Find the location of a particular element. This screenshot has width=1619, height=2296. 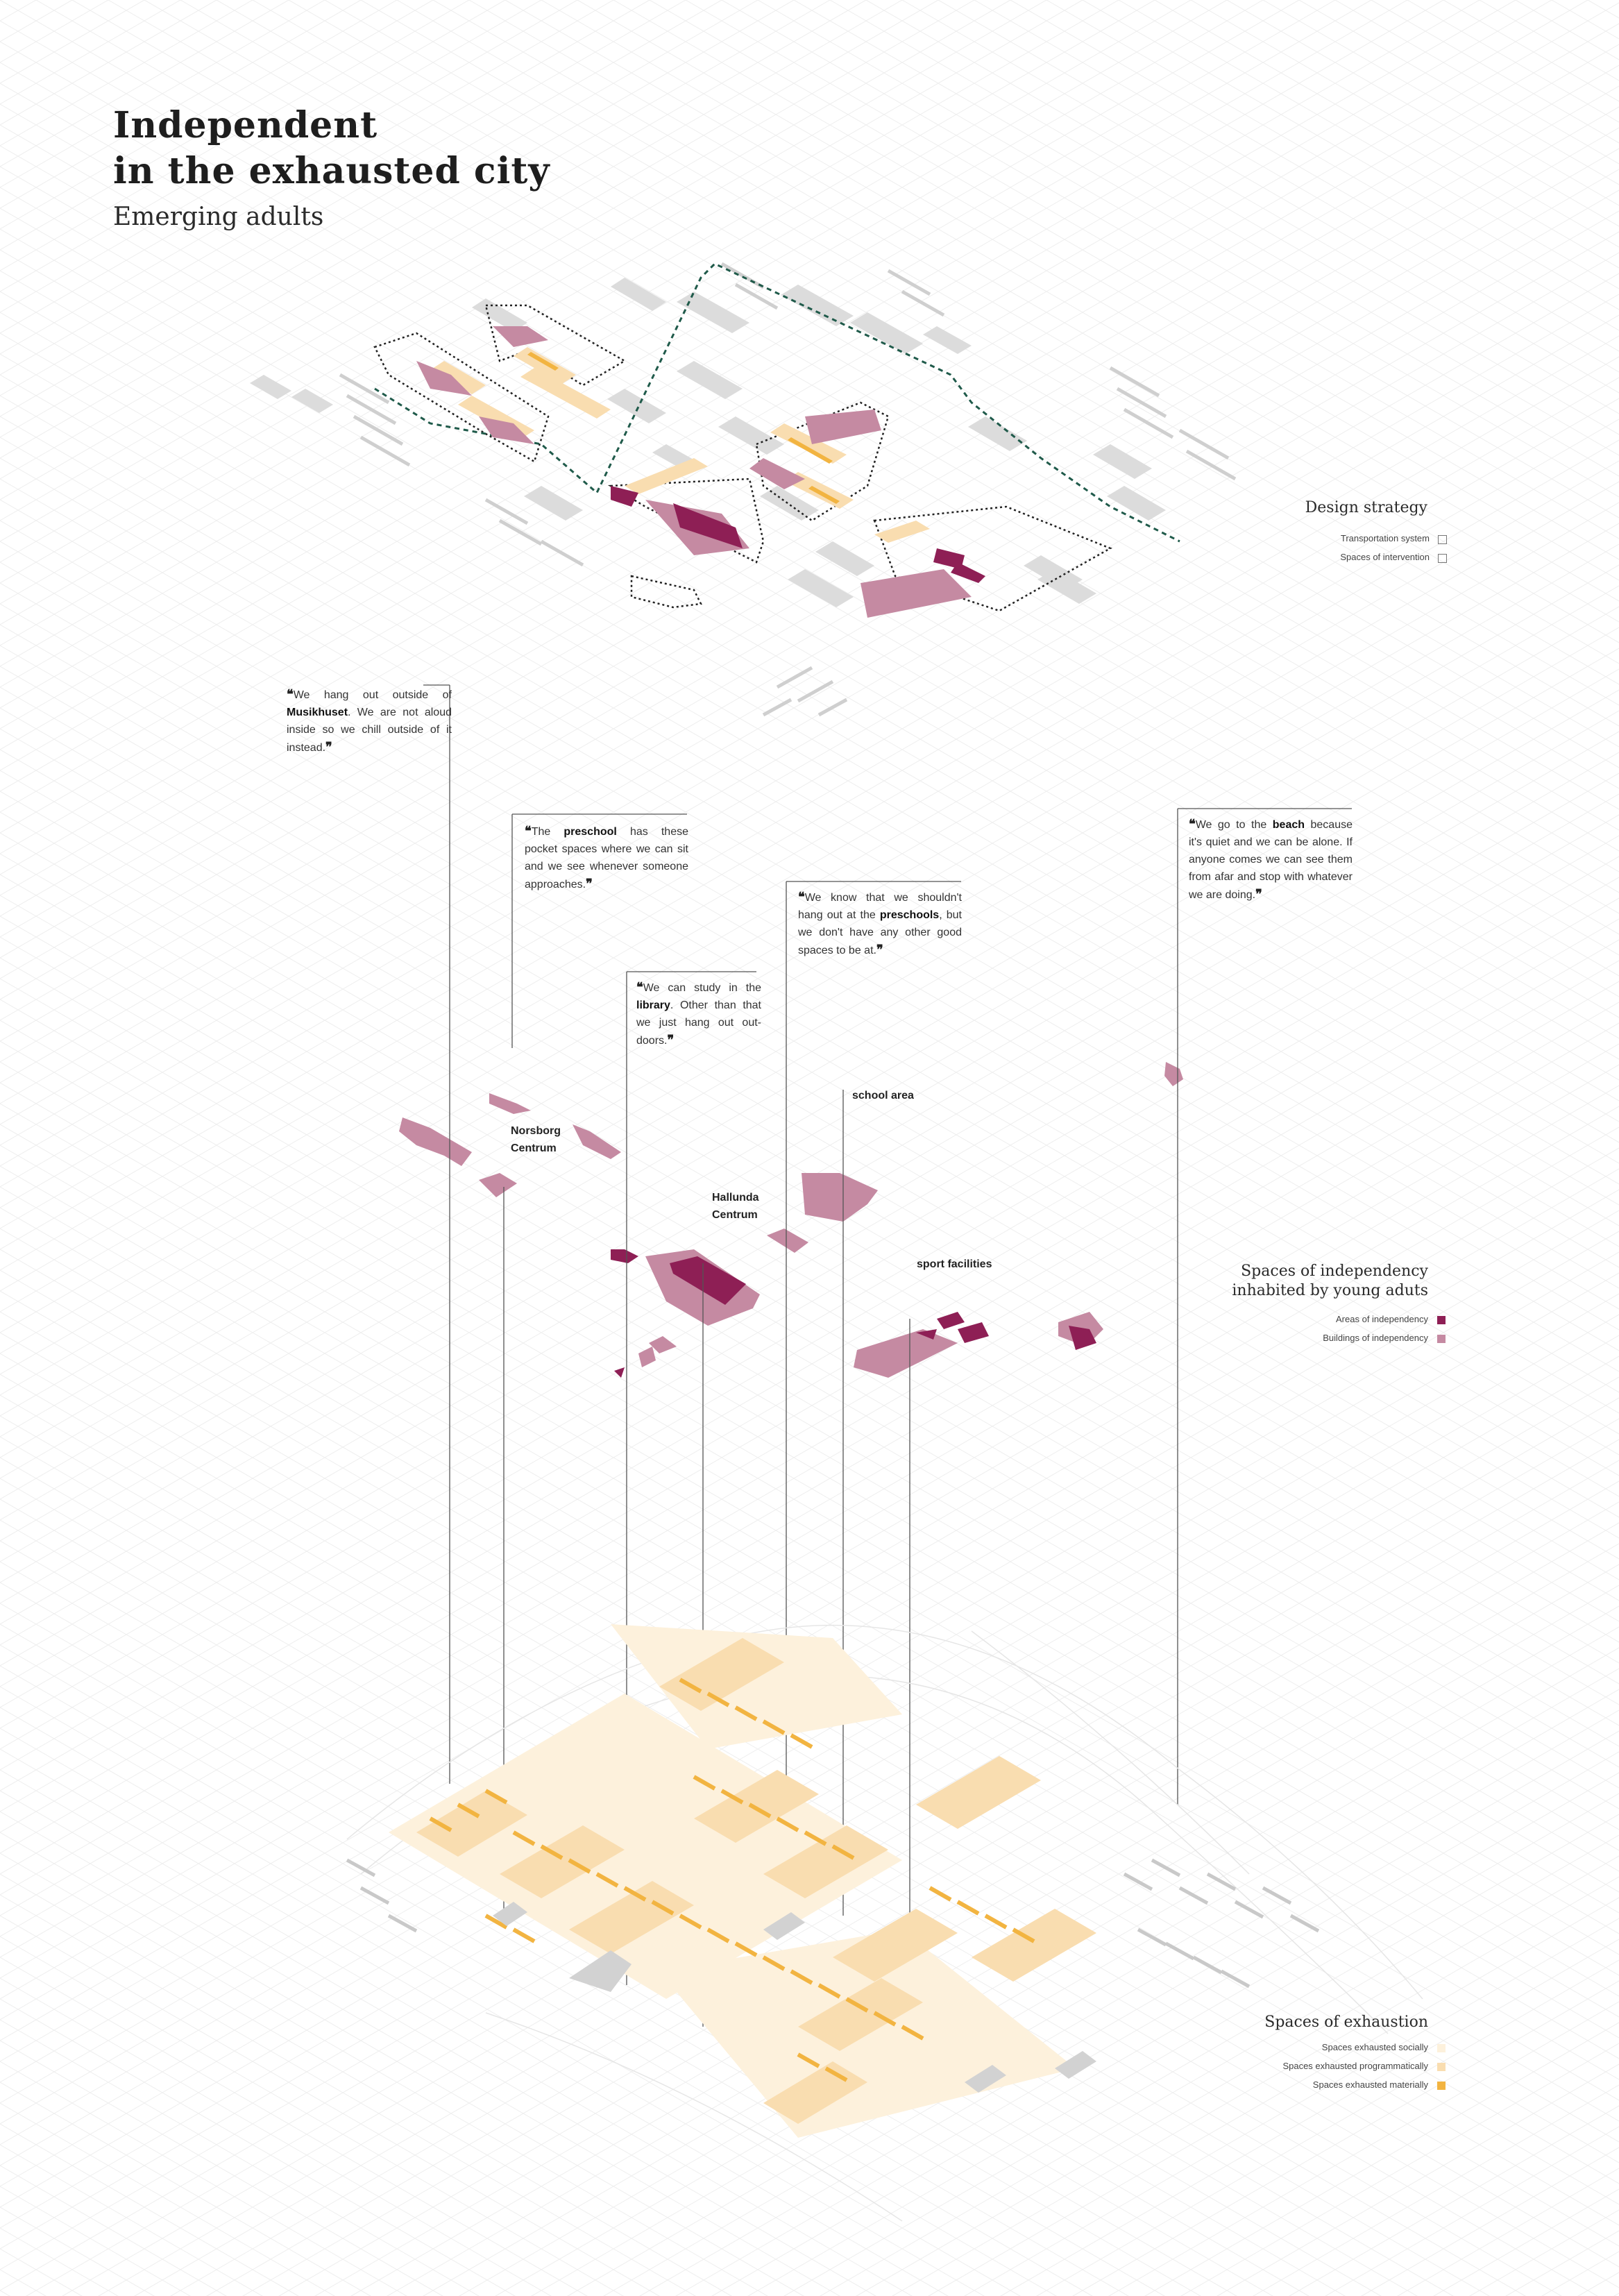

label-hallunda-centrum: Hallunda Centrum is located at coordinates (735, 1207).